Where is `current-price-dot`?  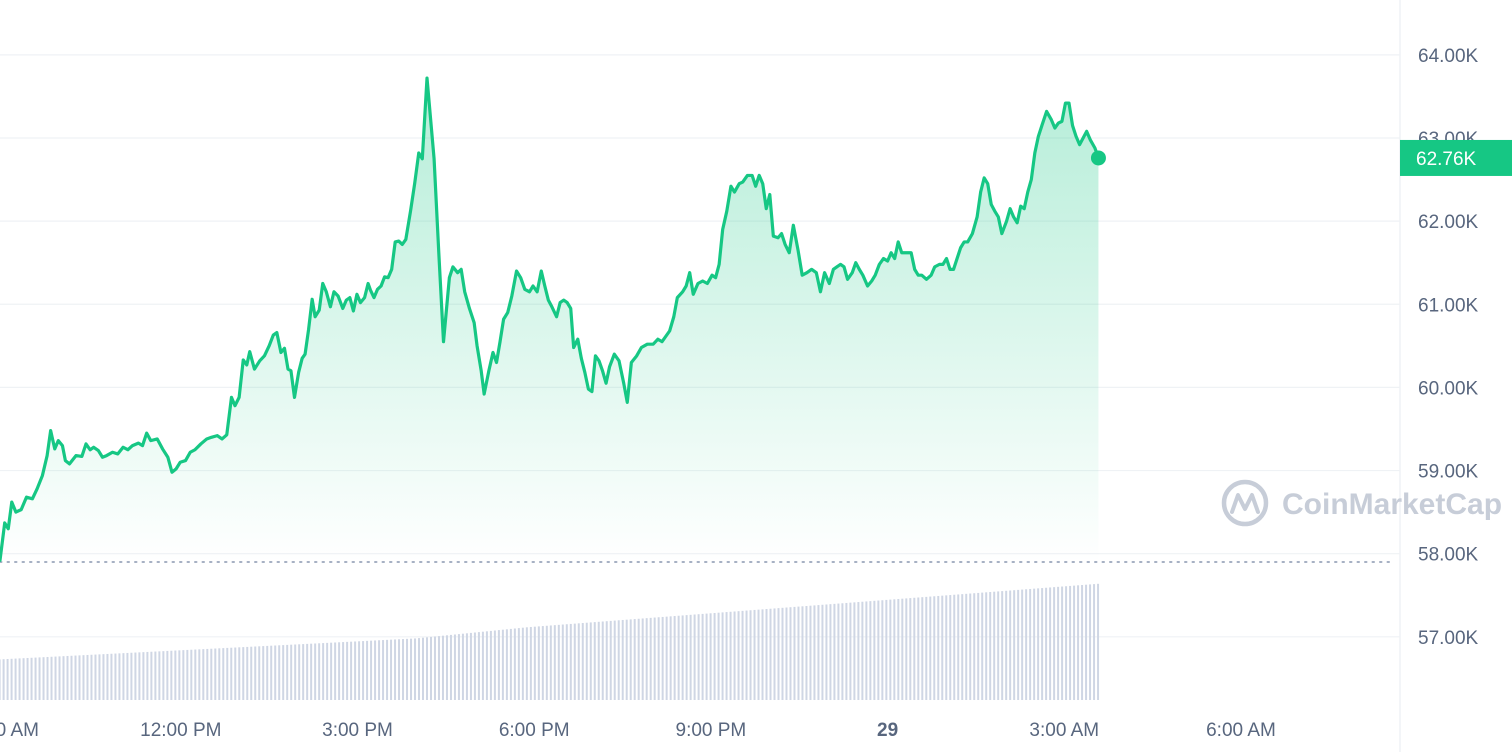 current-price-dot is located at coordinates (1098, 158).